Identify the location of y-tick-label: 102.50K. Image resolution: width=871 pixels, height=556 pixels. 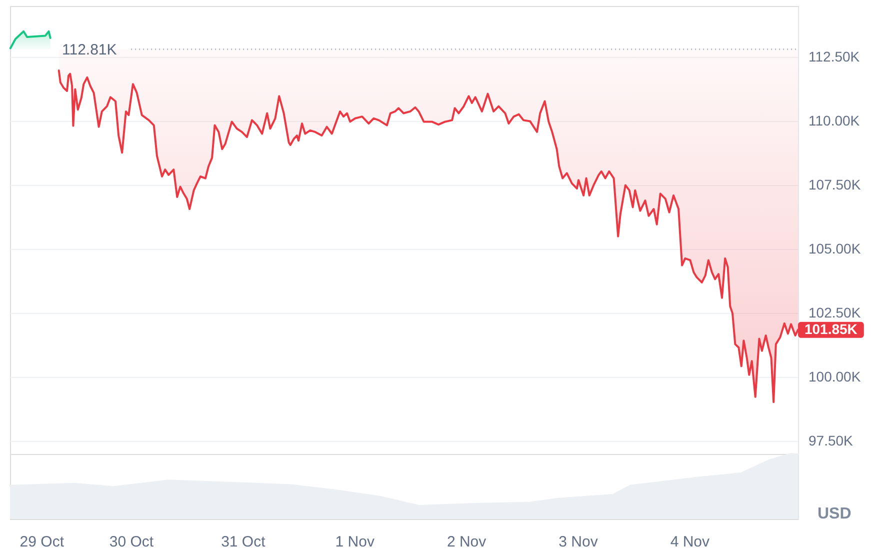
(835, 312).